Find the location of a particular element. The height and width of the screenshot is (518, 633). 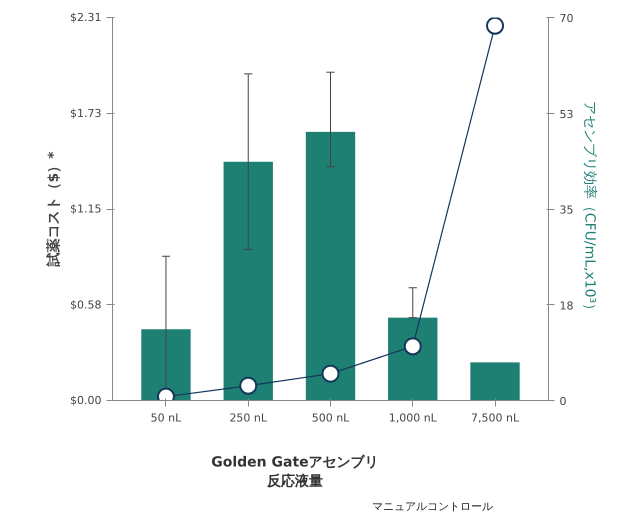

y-tick-label: $1.73 is located at coordinates (86, 113).